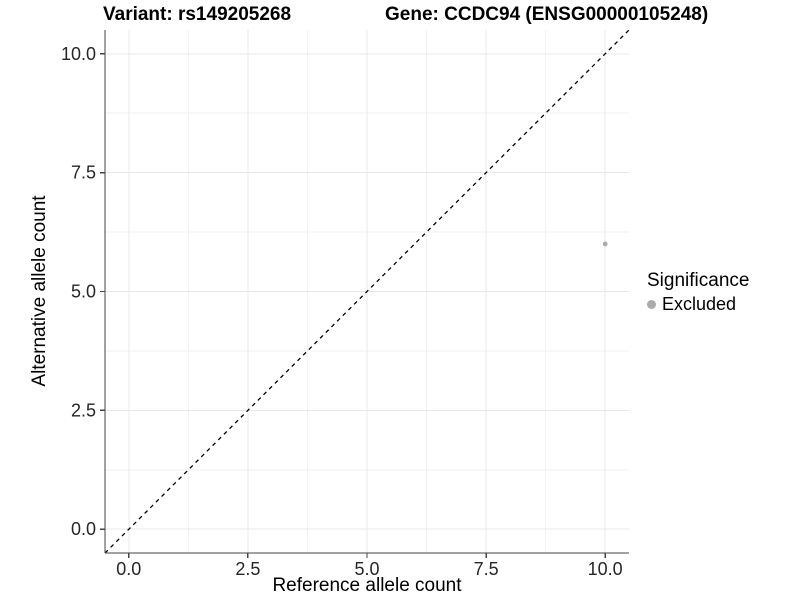 The image size is (800, 600). What do you see at coordinates (83, 529) in the screenshot?
I see `y-tick-label: 0.0` at bounding box center [83, 529].